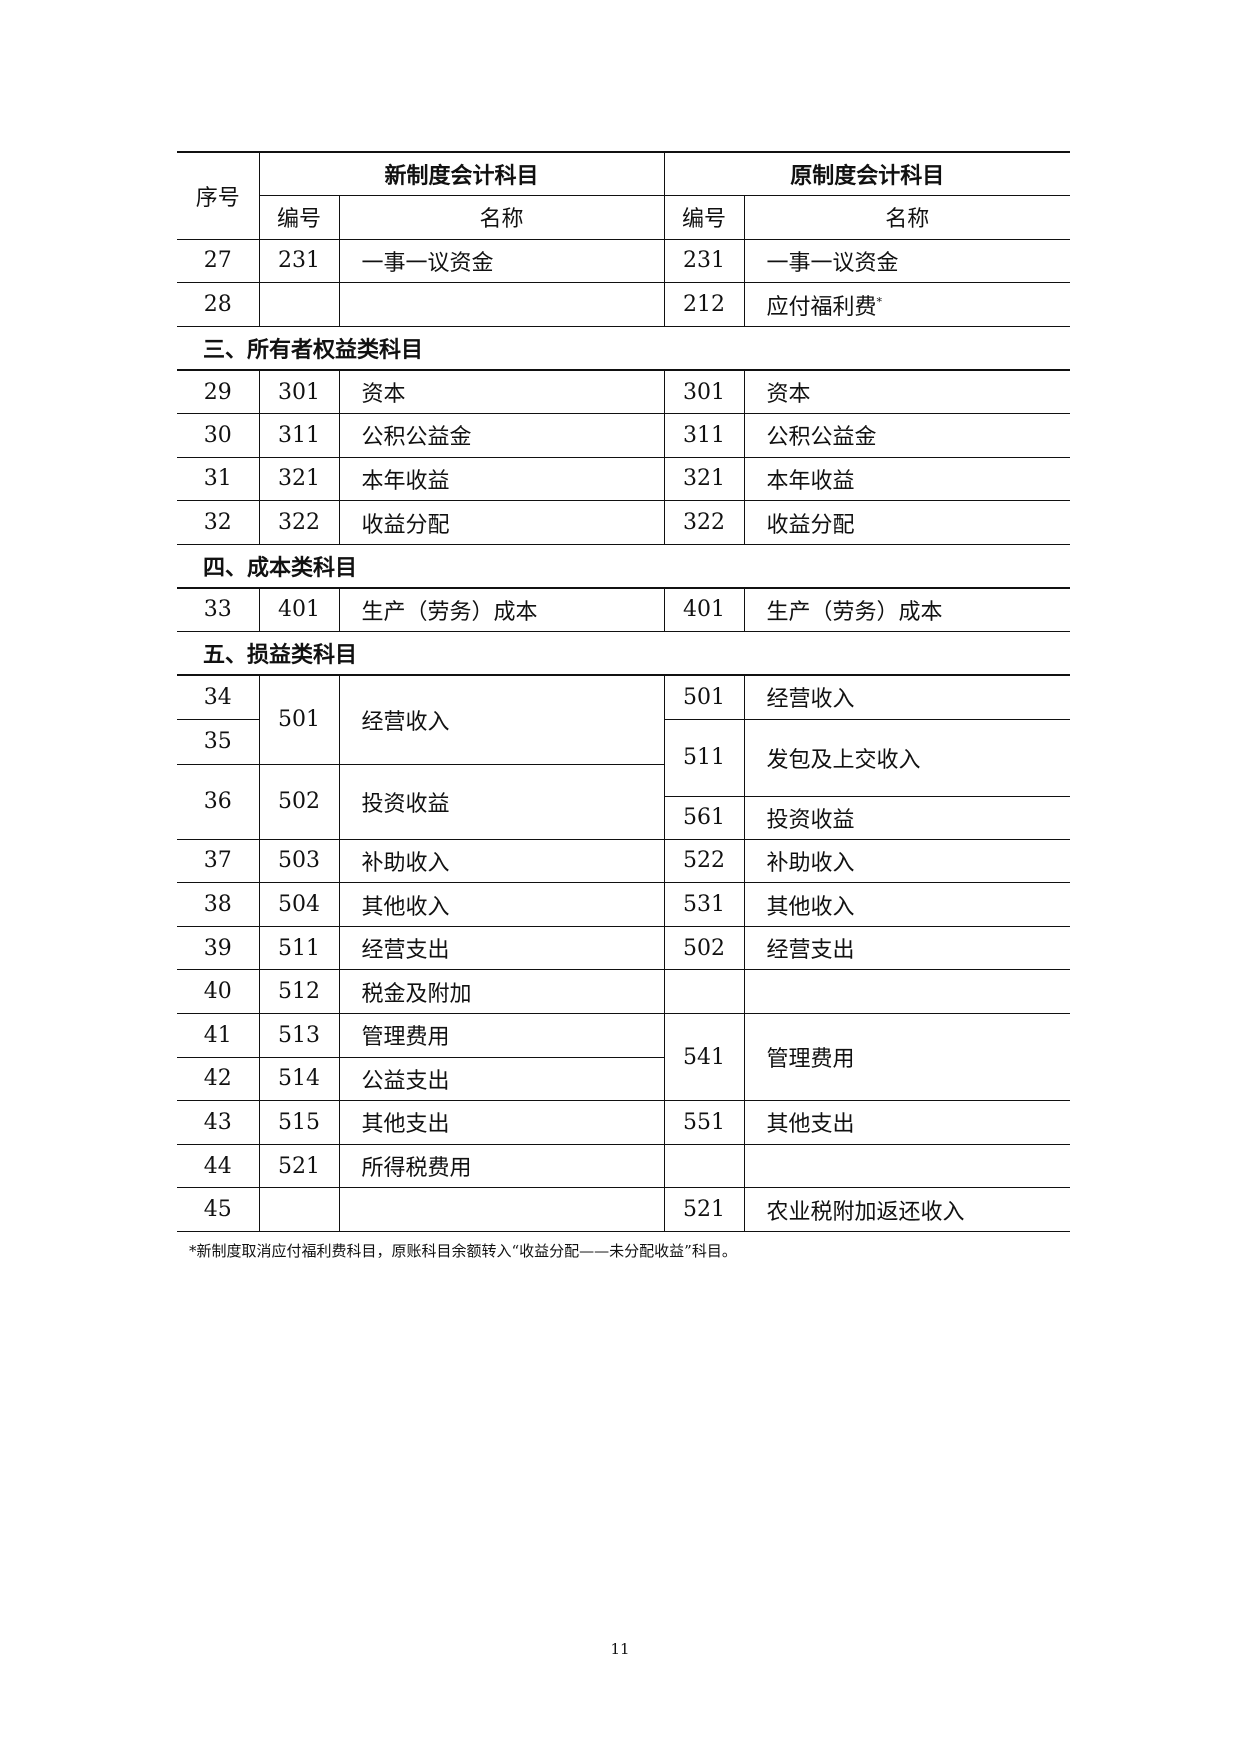 The image size is (1240, 1754). Describe the element at coordinates (624, 566) in the screenshot. I see `section-title: 四、成本类科目` at that location.